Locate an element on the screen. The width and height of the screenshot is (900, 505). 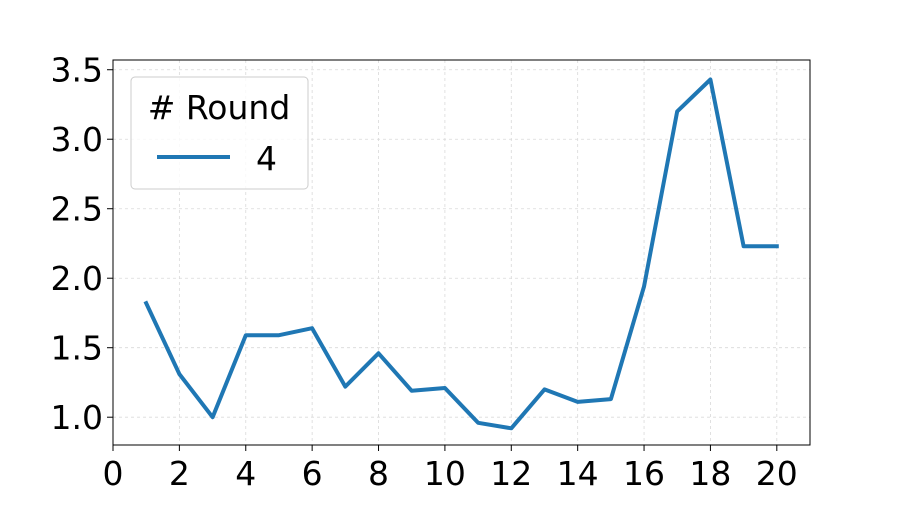
x-axis: 0 2 4 6 8 10 12 14 16 18 20 is located at coordinates (450, 469).